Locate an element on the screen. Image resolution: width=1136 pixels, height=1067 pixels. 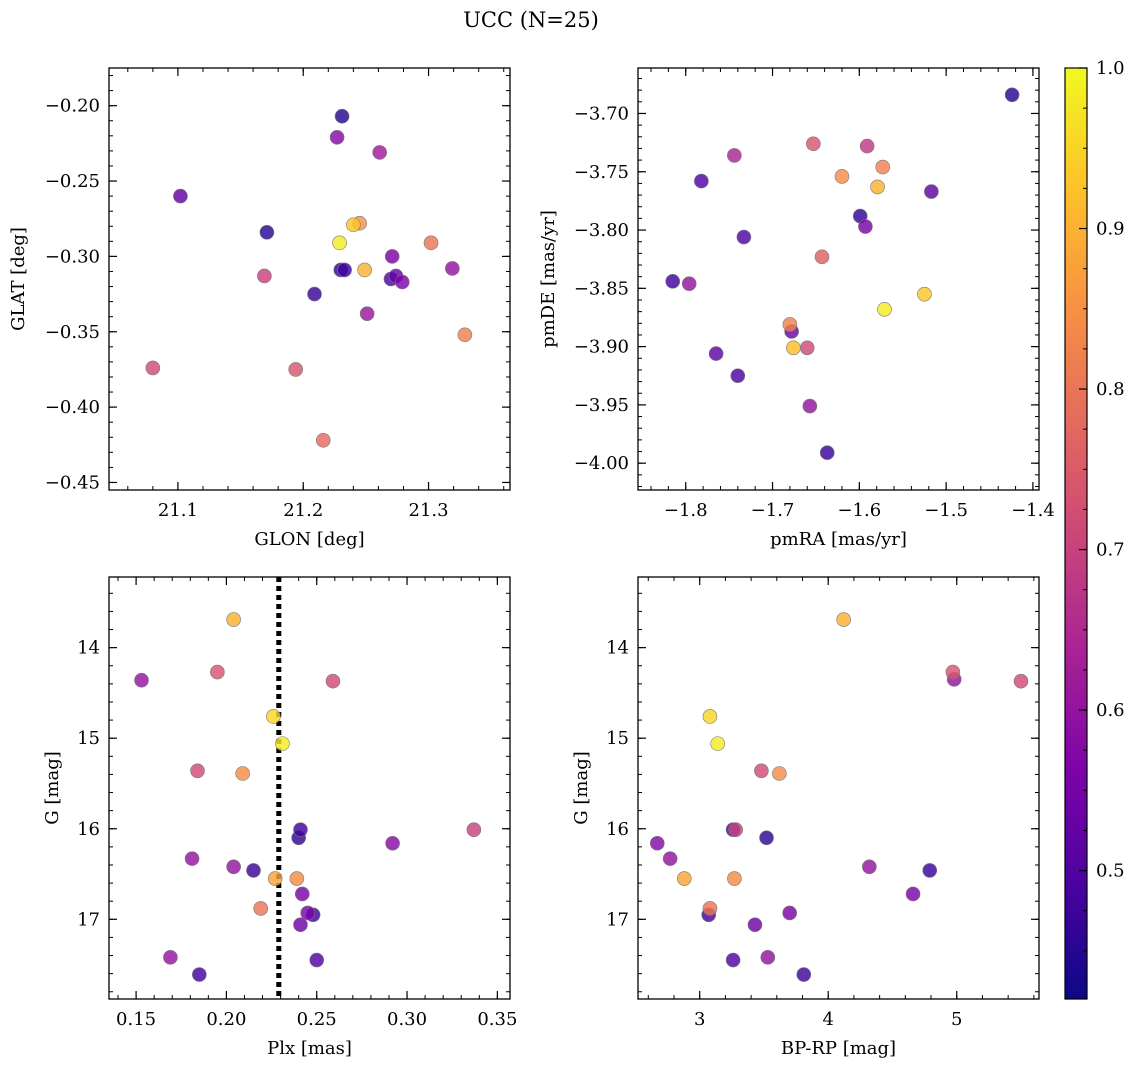
x-tick-label: 0.15 is located at coordinates (136, 1019).